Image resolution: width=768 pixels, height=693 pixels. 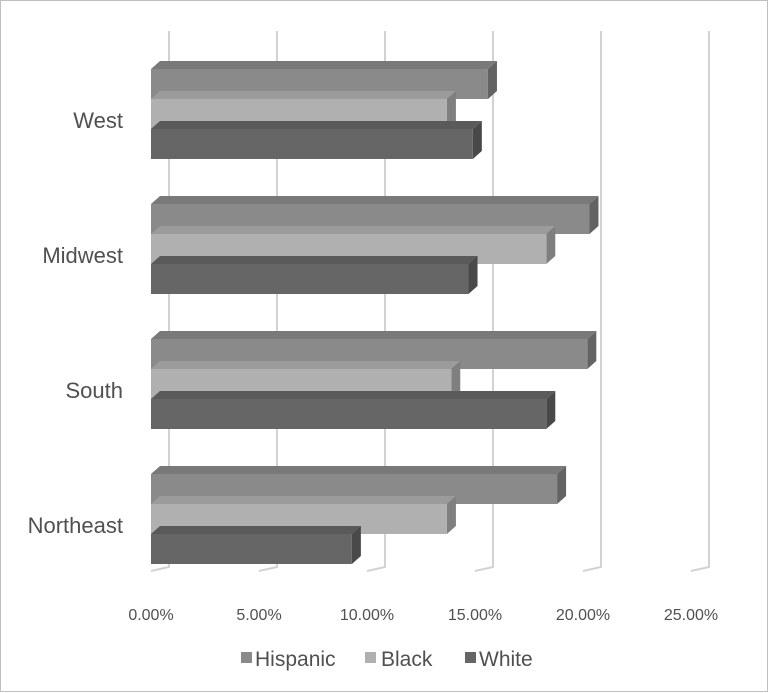 What do you see at coordinates (95, 390) in the screenshot?
I see `category-label-south: South` at bounding box center [95, 390].